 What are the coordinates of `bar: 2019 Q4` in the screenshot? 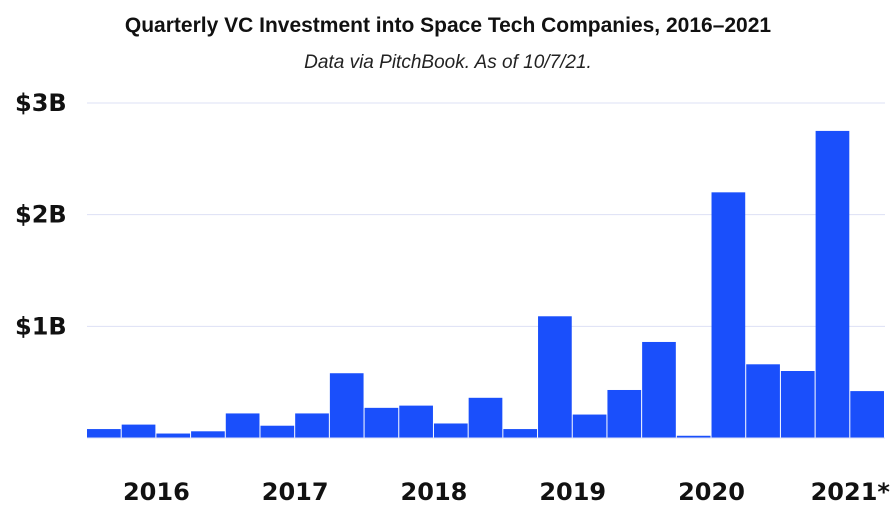 It's located at (624, 413).